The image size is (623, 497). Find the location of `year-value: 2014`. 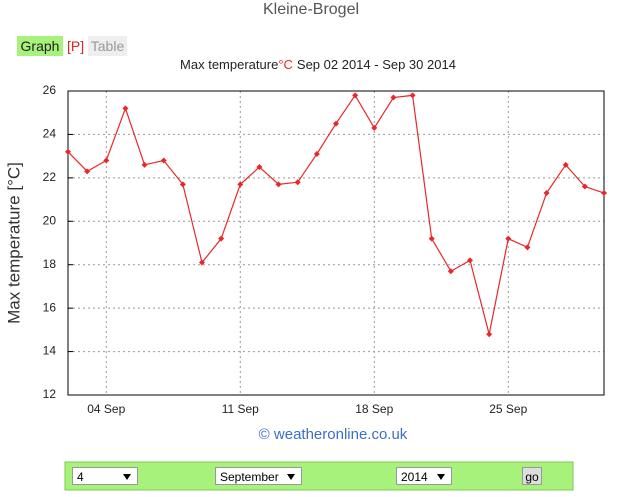

year-value: 2014 is located at coordinates (414, 477).